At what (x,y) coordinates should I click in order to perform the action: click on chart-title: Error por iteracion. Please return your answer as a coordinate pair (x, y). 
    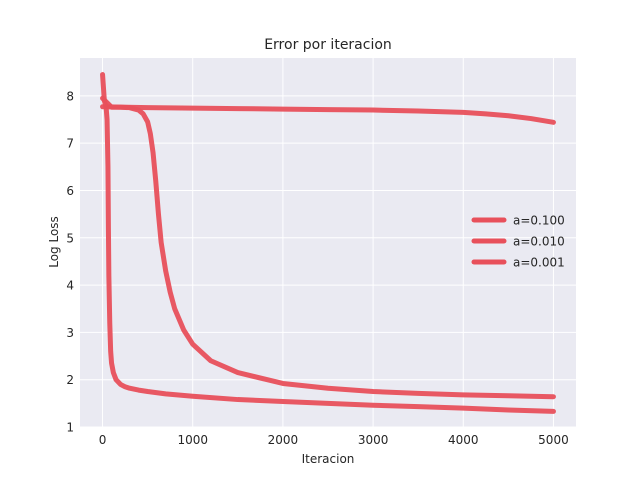
    Looking at the image, I should click on (328, 45).